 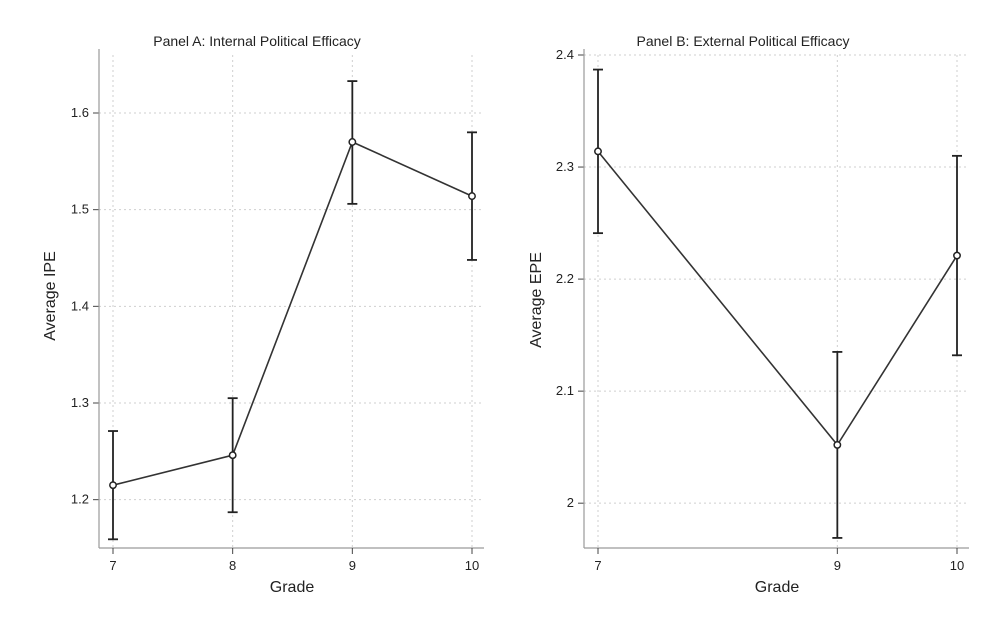 What do you see at coordinates (292, 587) in the screenshot?
I see `panel-a-xlabel: Grade` at bounding box center [292, 587].